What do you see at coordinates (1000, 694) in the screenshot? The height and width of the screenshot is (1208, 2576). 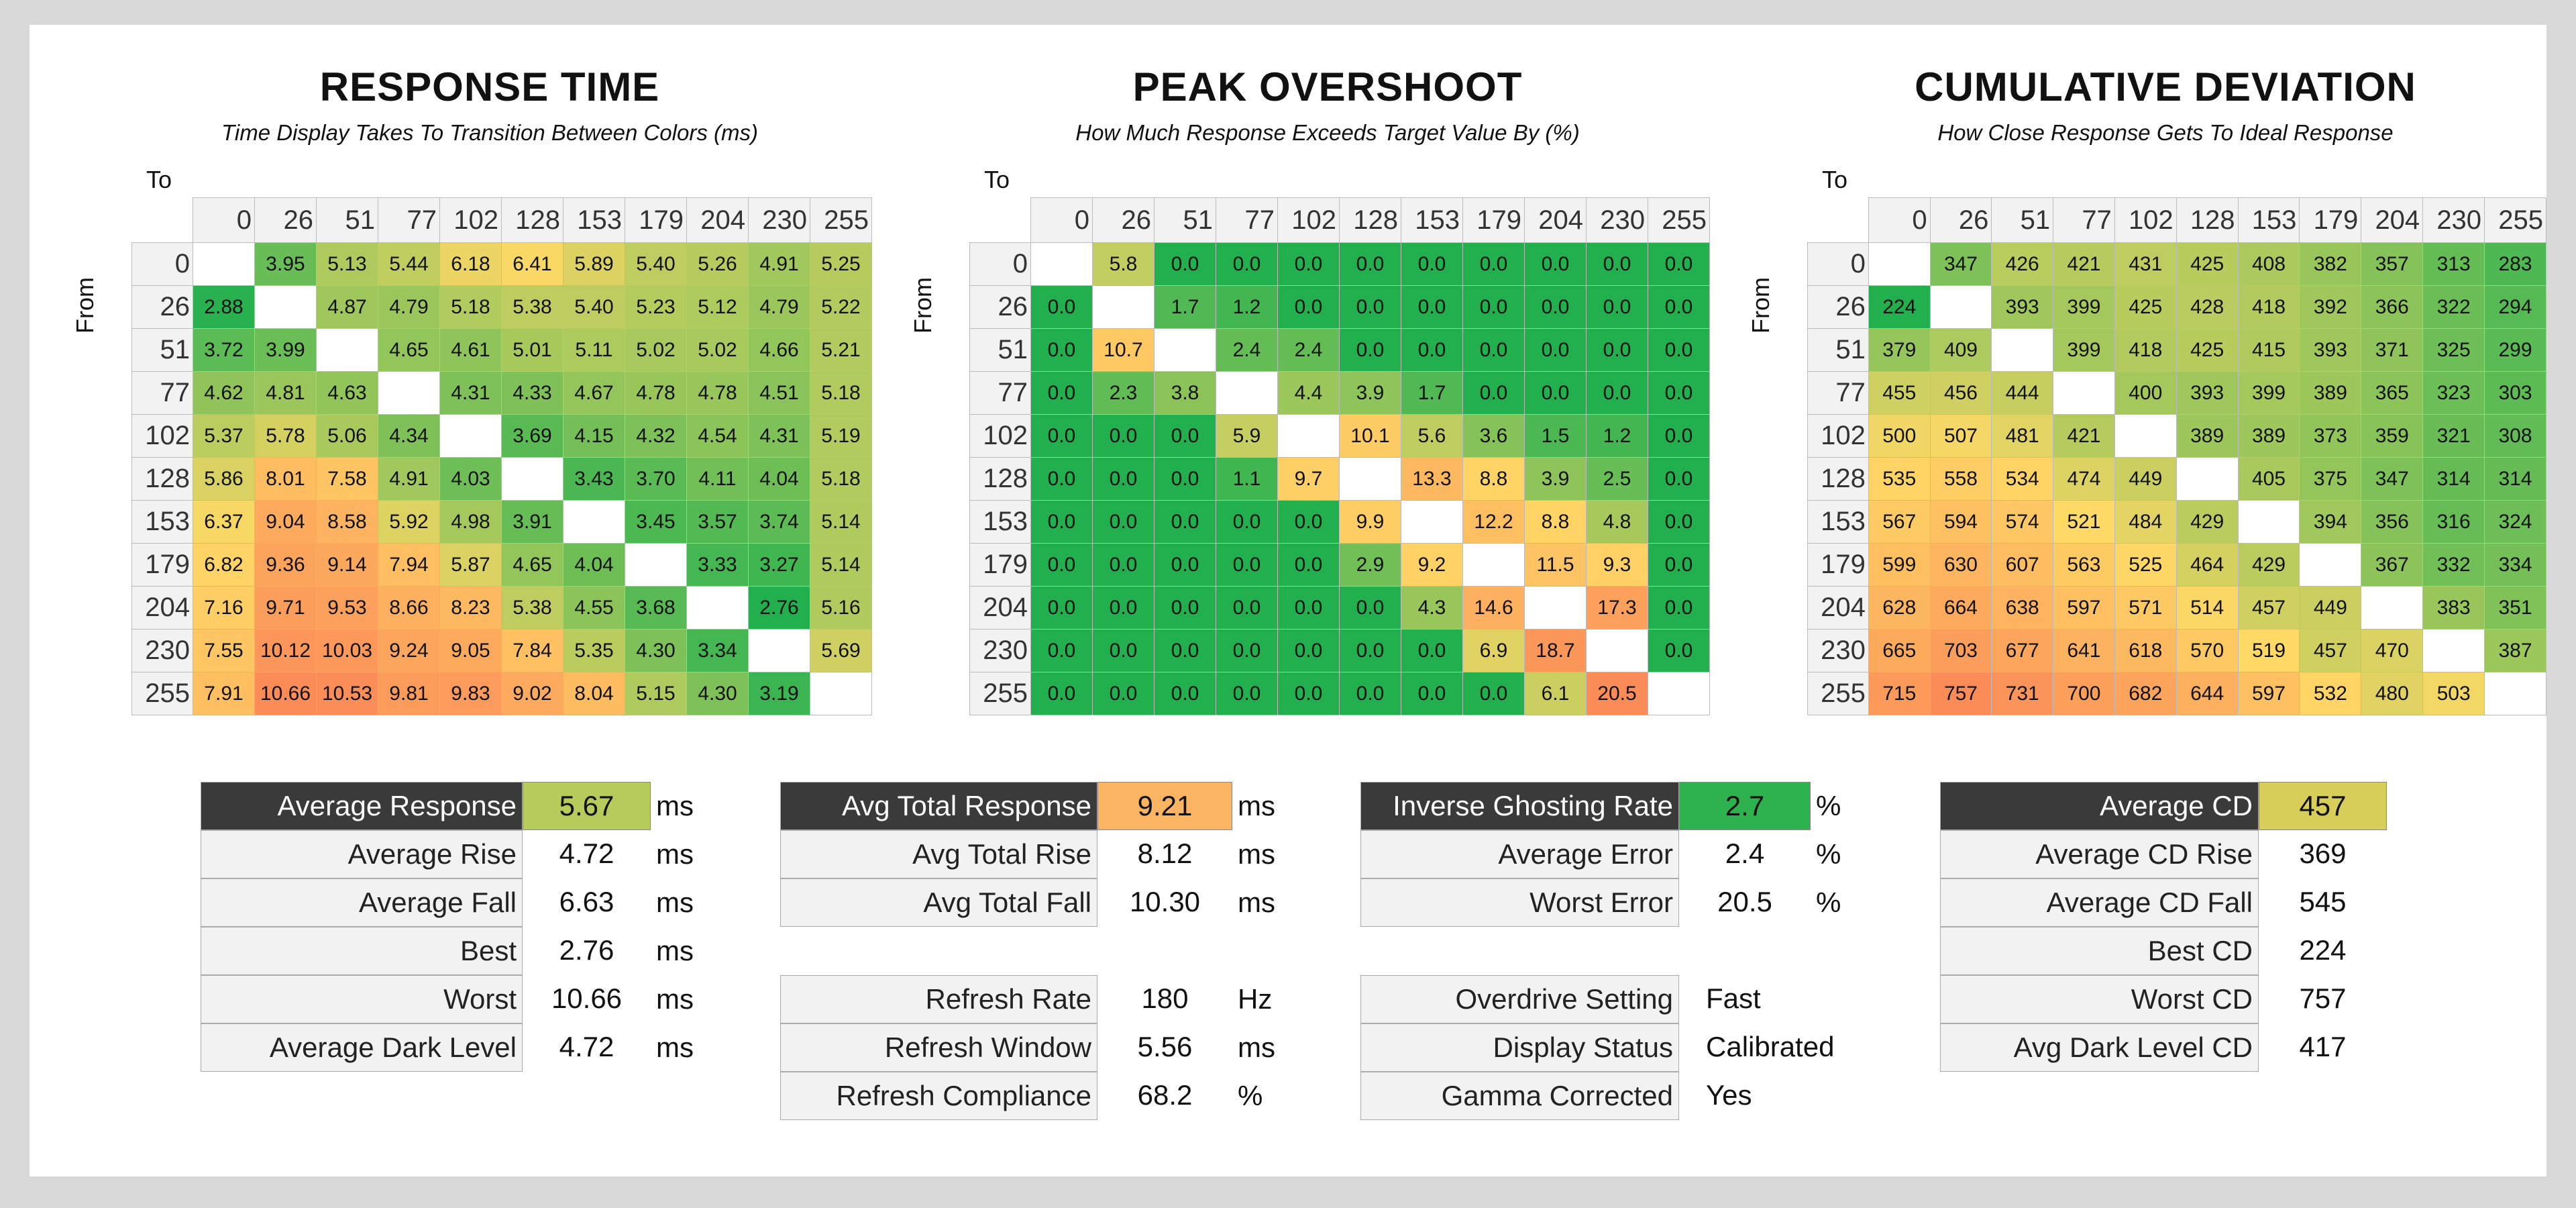 I see `row-header: 255` at bounding box center [1000, 694].